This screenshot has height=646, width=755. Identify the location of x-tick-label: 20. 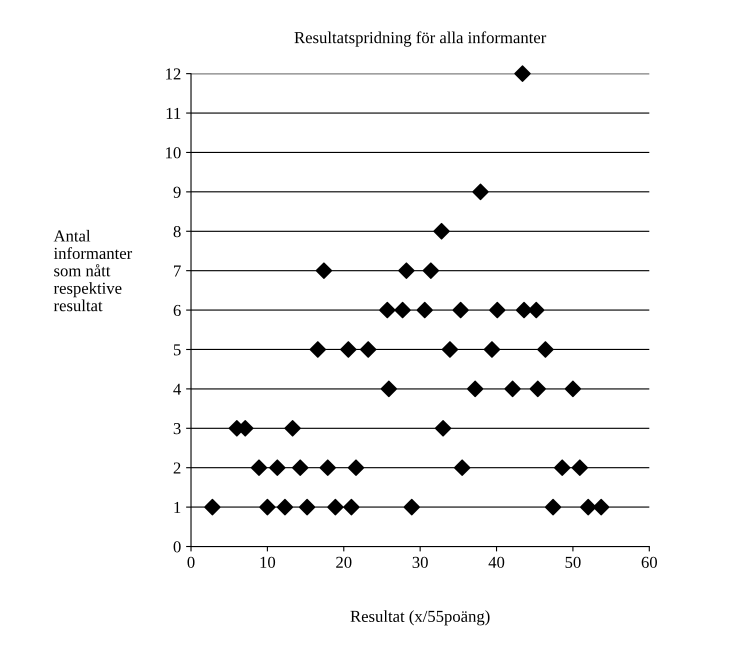
(344, 562).